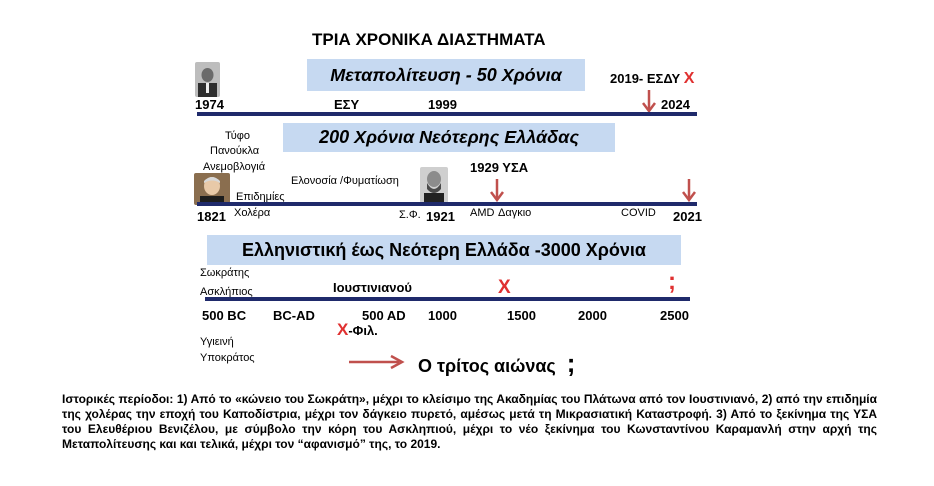 This screenshot has width=934, height=486. What do you see at coordinates (638, 213) in the screenshot?
I see `label-covid: COVID` at bounding box center [638, 213].